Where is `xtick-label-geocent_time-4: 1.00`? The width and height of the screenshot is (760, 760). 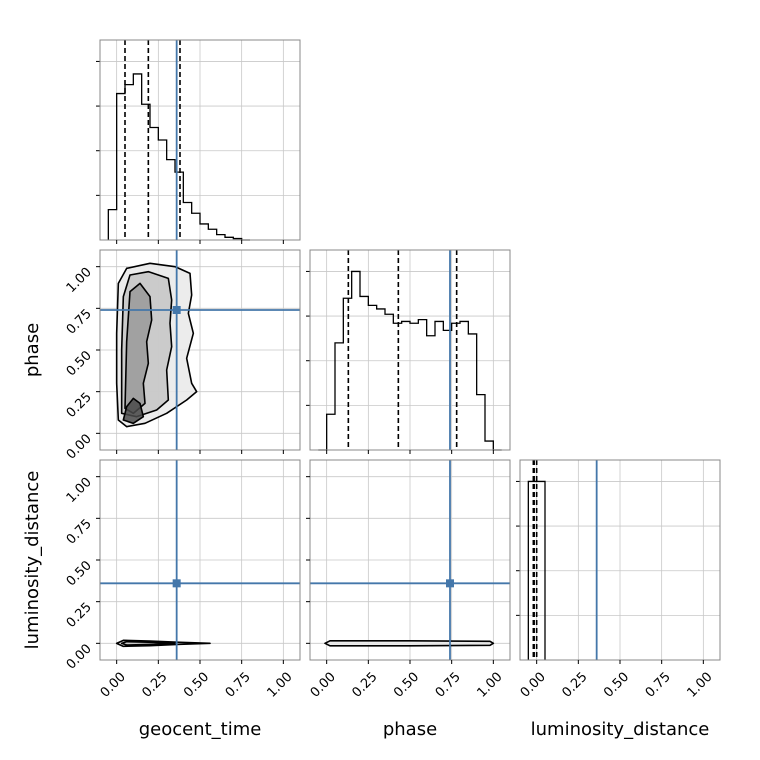
xtick-label-geocent_time-4: 1.00 is located at coordinates (279, 685).